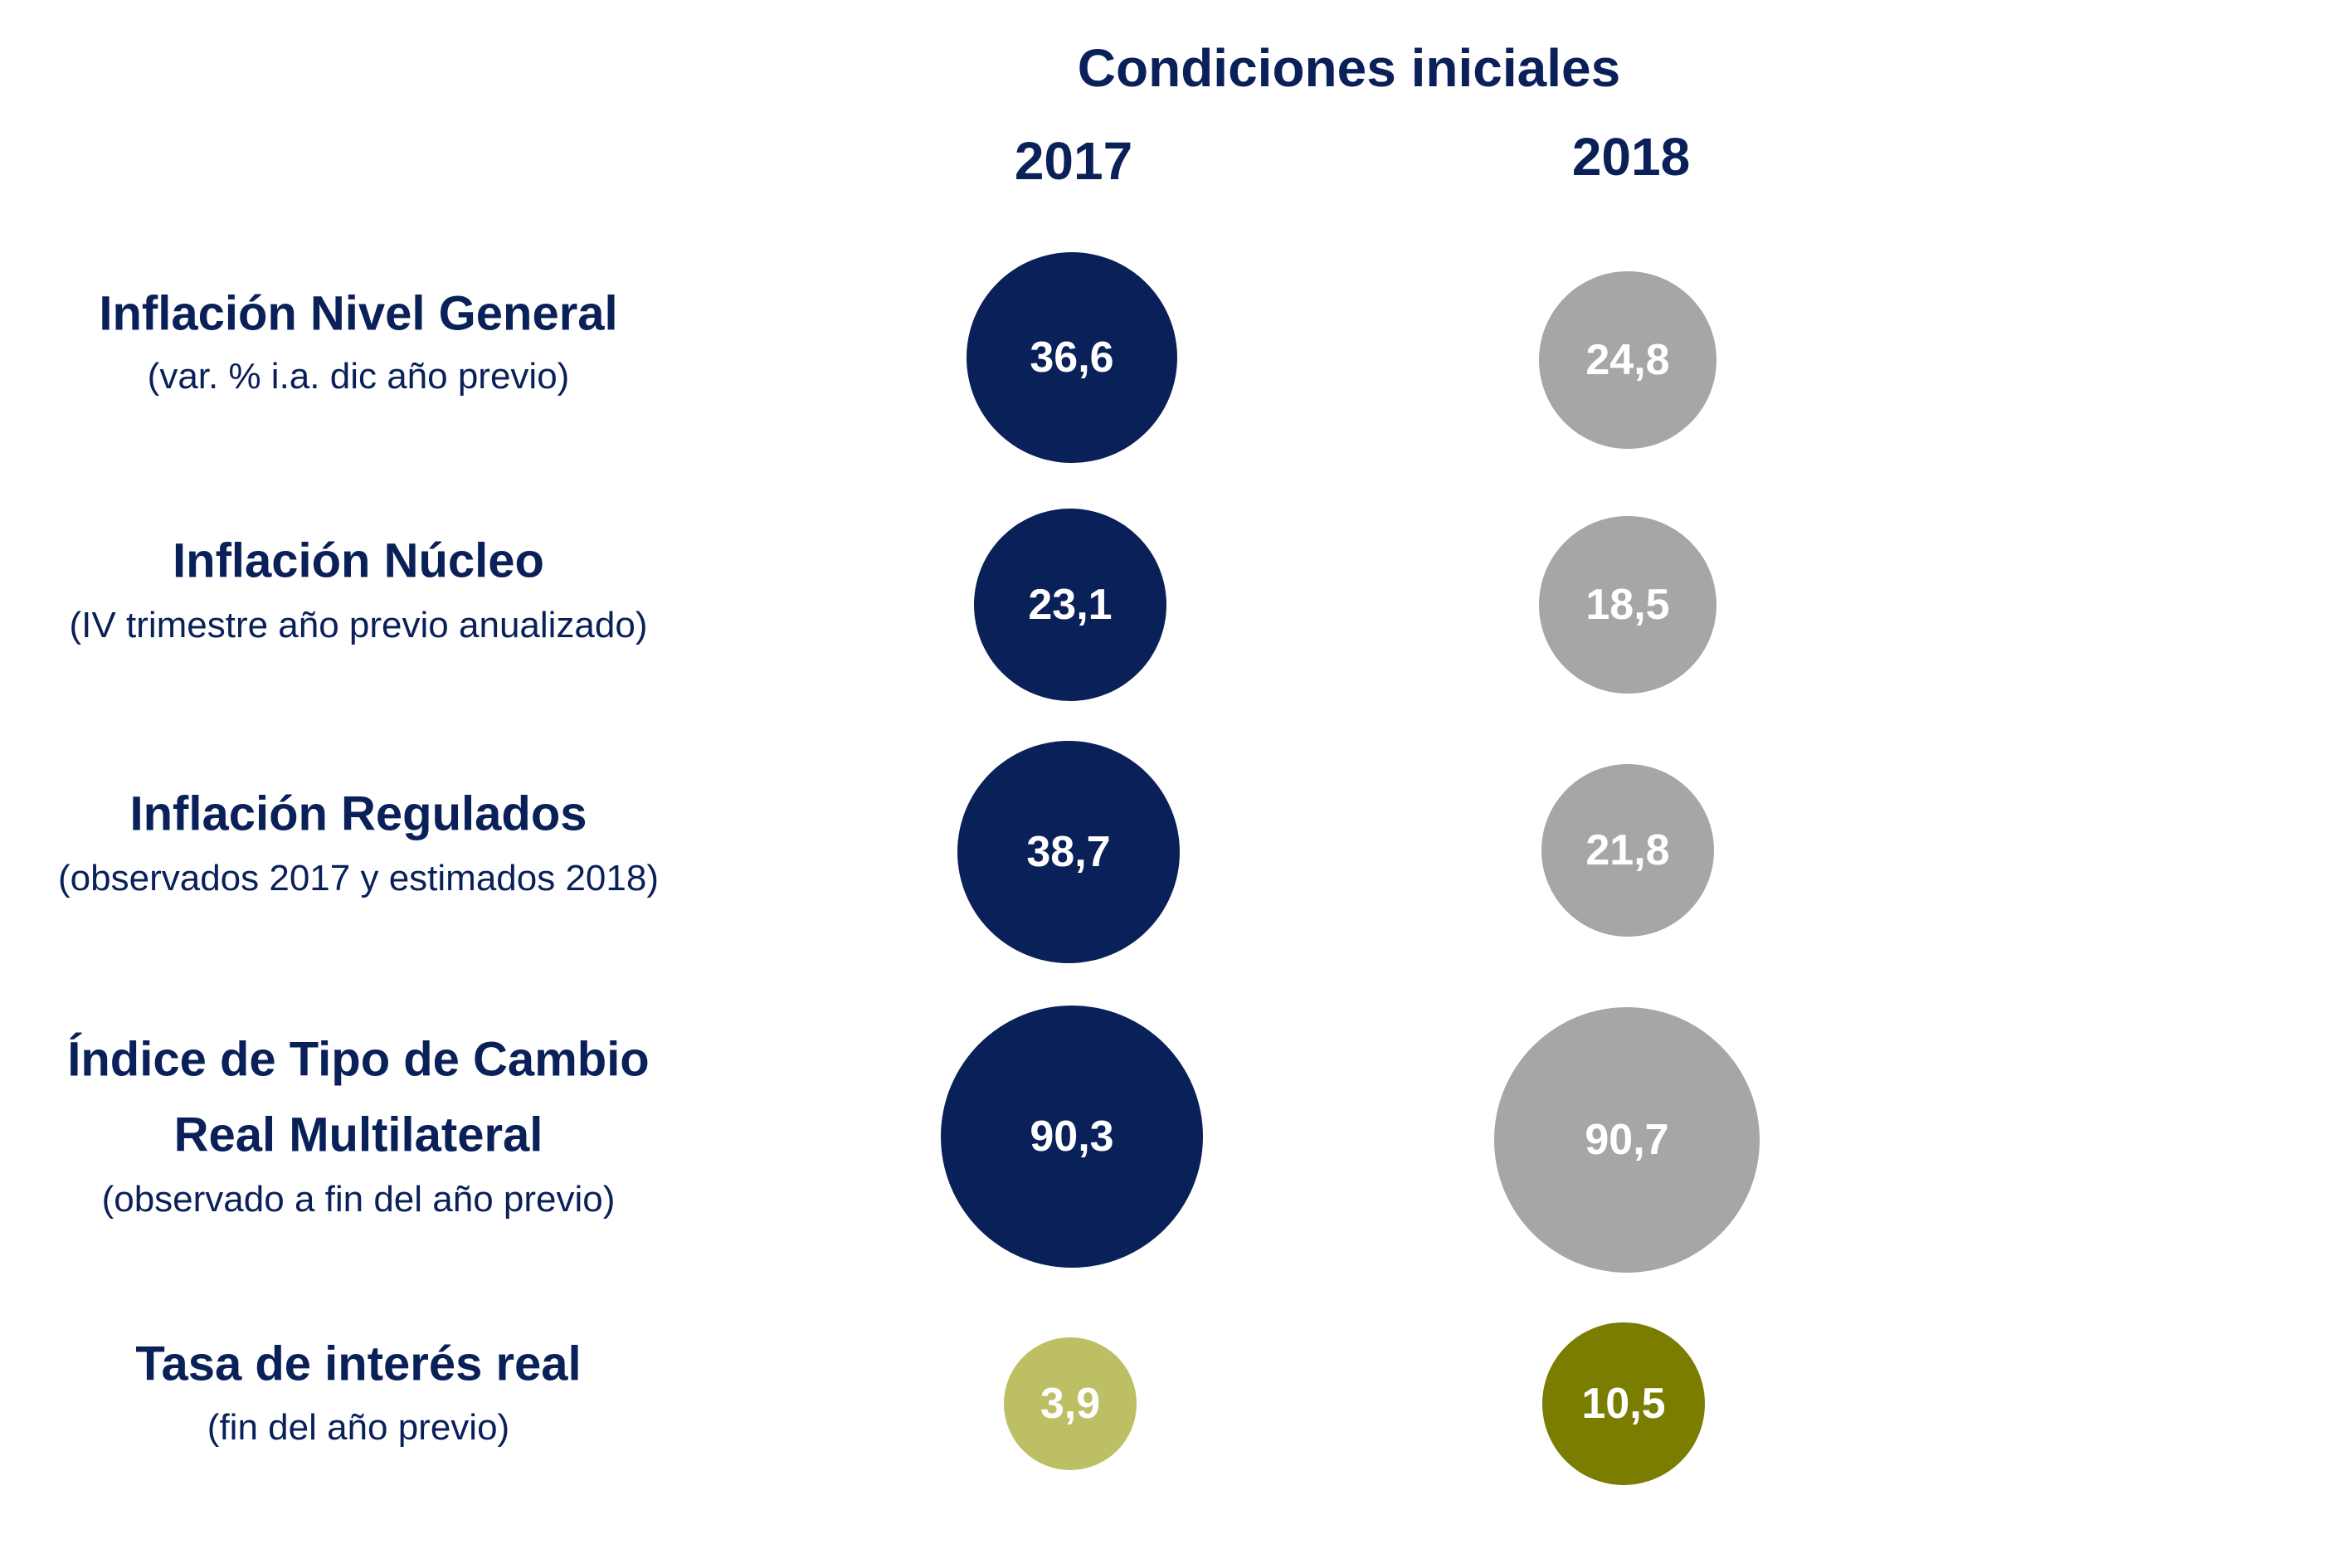 The image size is (2352, 1568). What do you see at coordinates (1070, 1403) in the screenshot?
I see `bubble-tasa-interes-2017: 3,9` at bounding box center [1070, 1403].